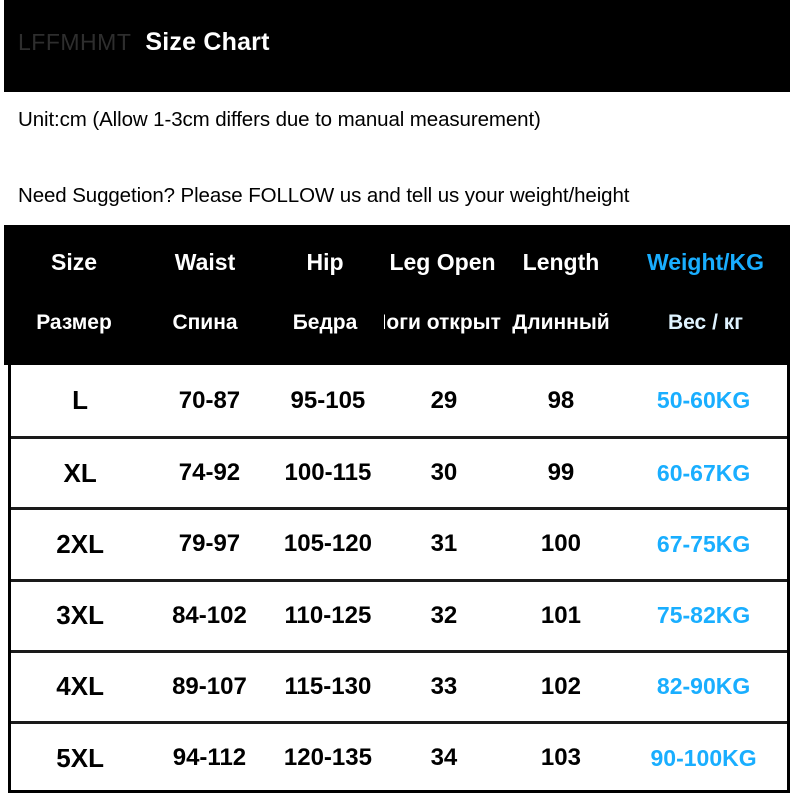 This screenshot has height=800, width=800. Describe the element at coordinates (703, 543) in the screenshot. I see `cell-weight: 67-75KG` at that location.